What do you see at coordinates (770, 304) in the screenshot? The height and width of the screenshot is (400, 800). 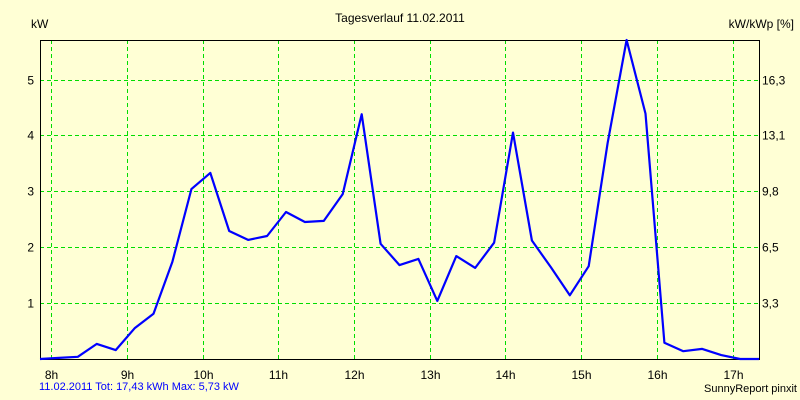 I see `y-right-tick: 3,3` at bounding box center [770, 304].